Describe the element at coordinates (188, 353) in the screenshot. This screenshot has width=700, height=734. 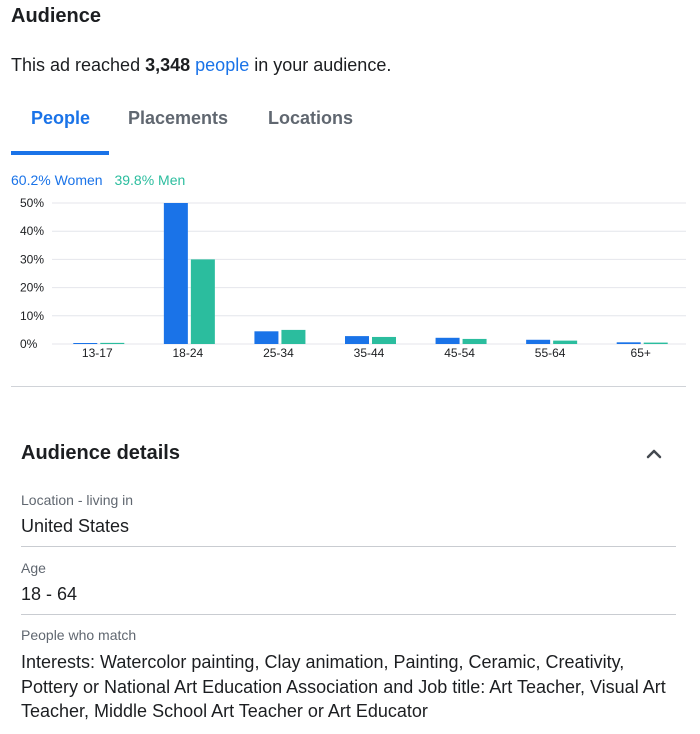
I see `x-tick-label: 18-24` at that location.